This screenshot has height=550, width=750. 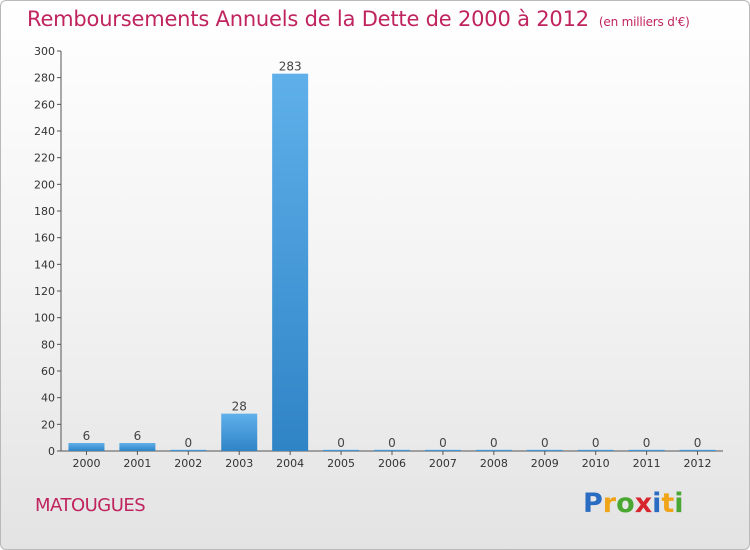 What do you see at coordinates (341, 450) in the screenshot?
I see `bar-2005` at bounding box center [341, 450].